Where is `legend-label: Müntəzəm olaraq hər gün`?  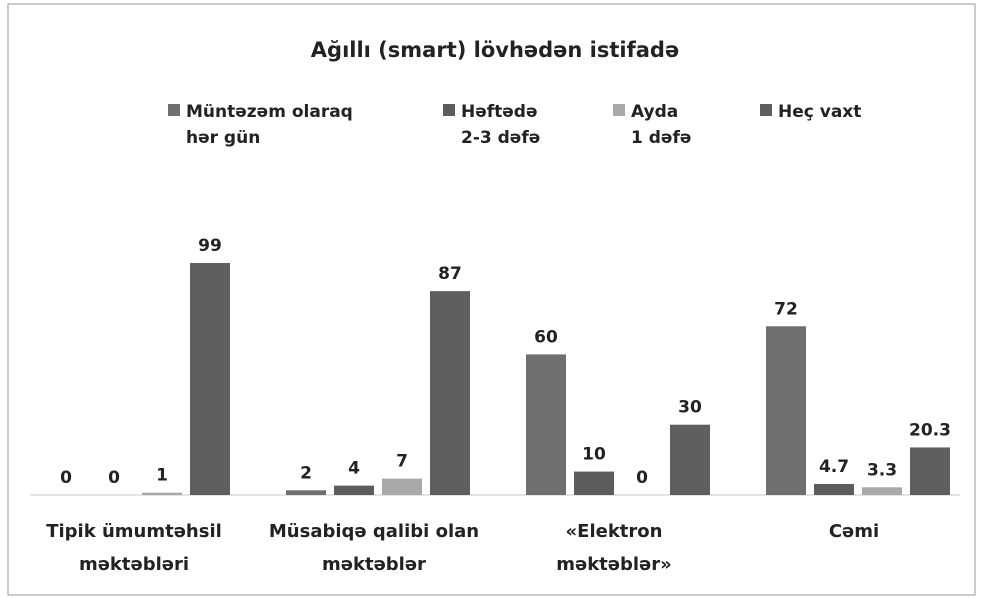
legend-label: Müntəzəm olaraq hər gün is located at coordinates (269, 125).